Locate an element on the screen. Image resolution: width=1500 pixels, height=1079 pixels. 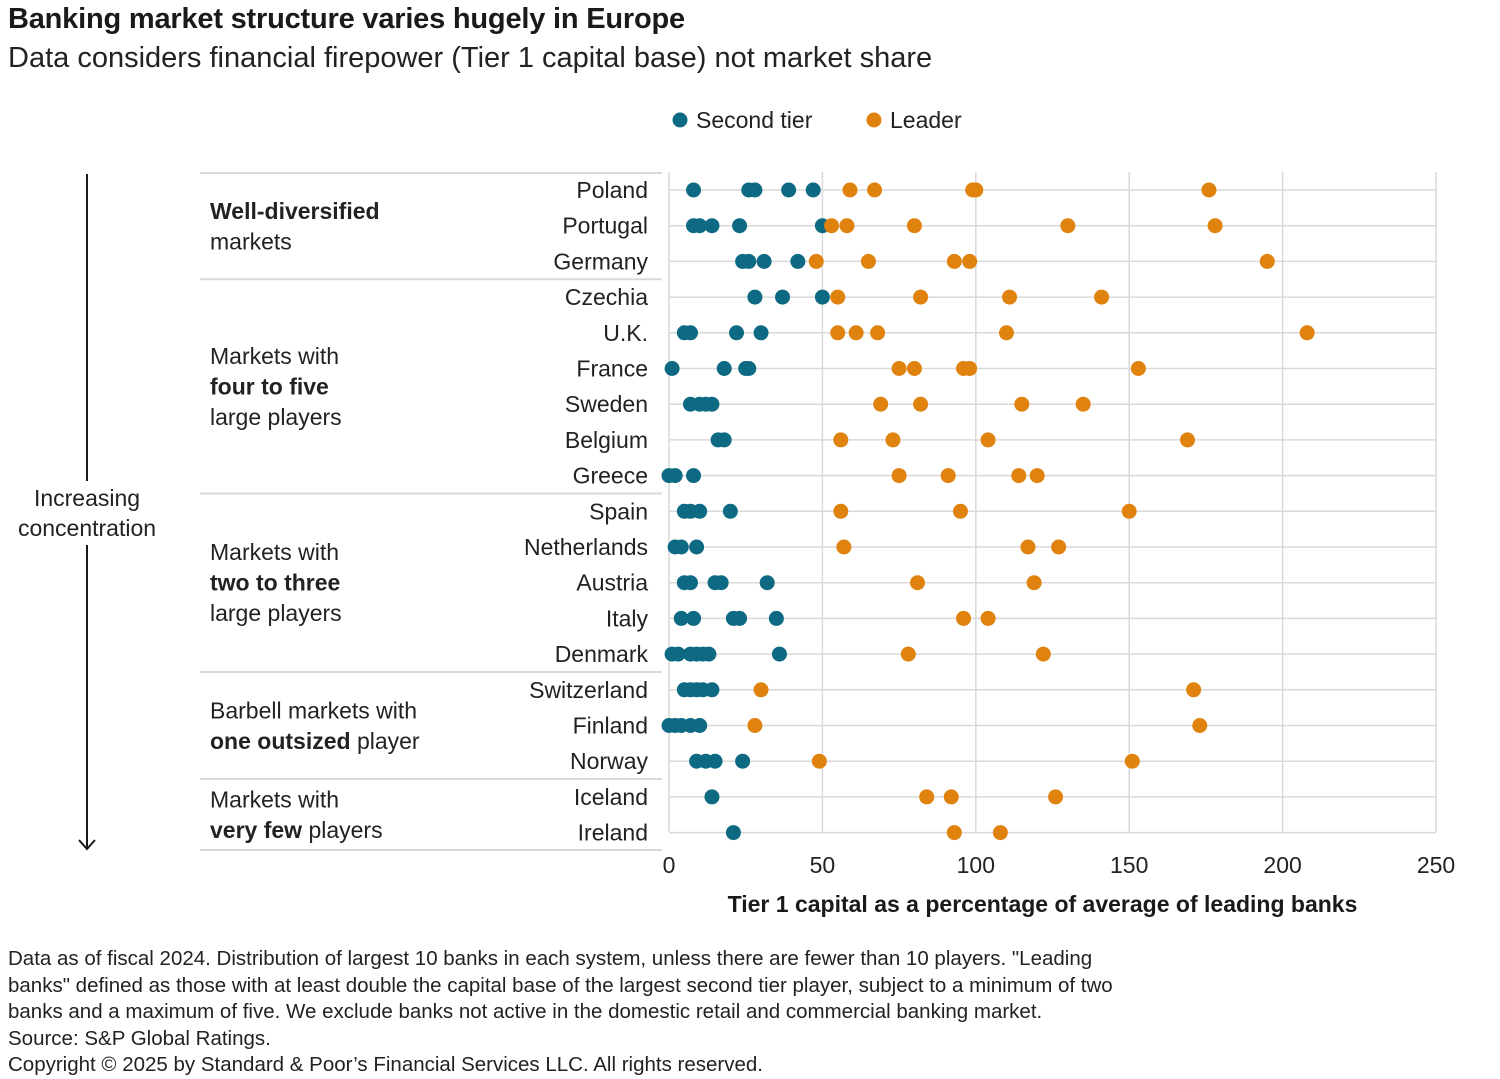
country-label: U.K. is located at coordinates (625, 333).